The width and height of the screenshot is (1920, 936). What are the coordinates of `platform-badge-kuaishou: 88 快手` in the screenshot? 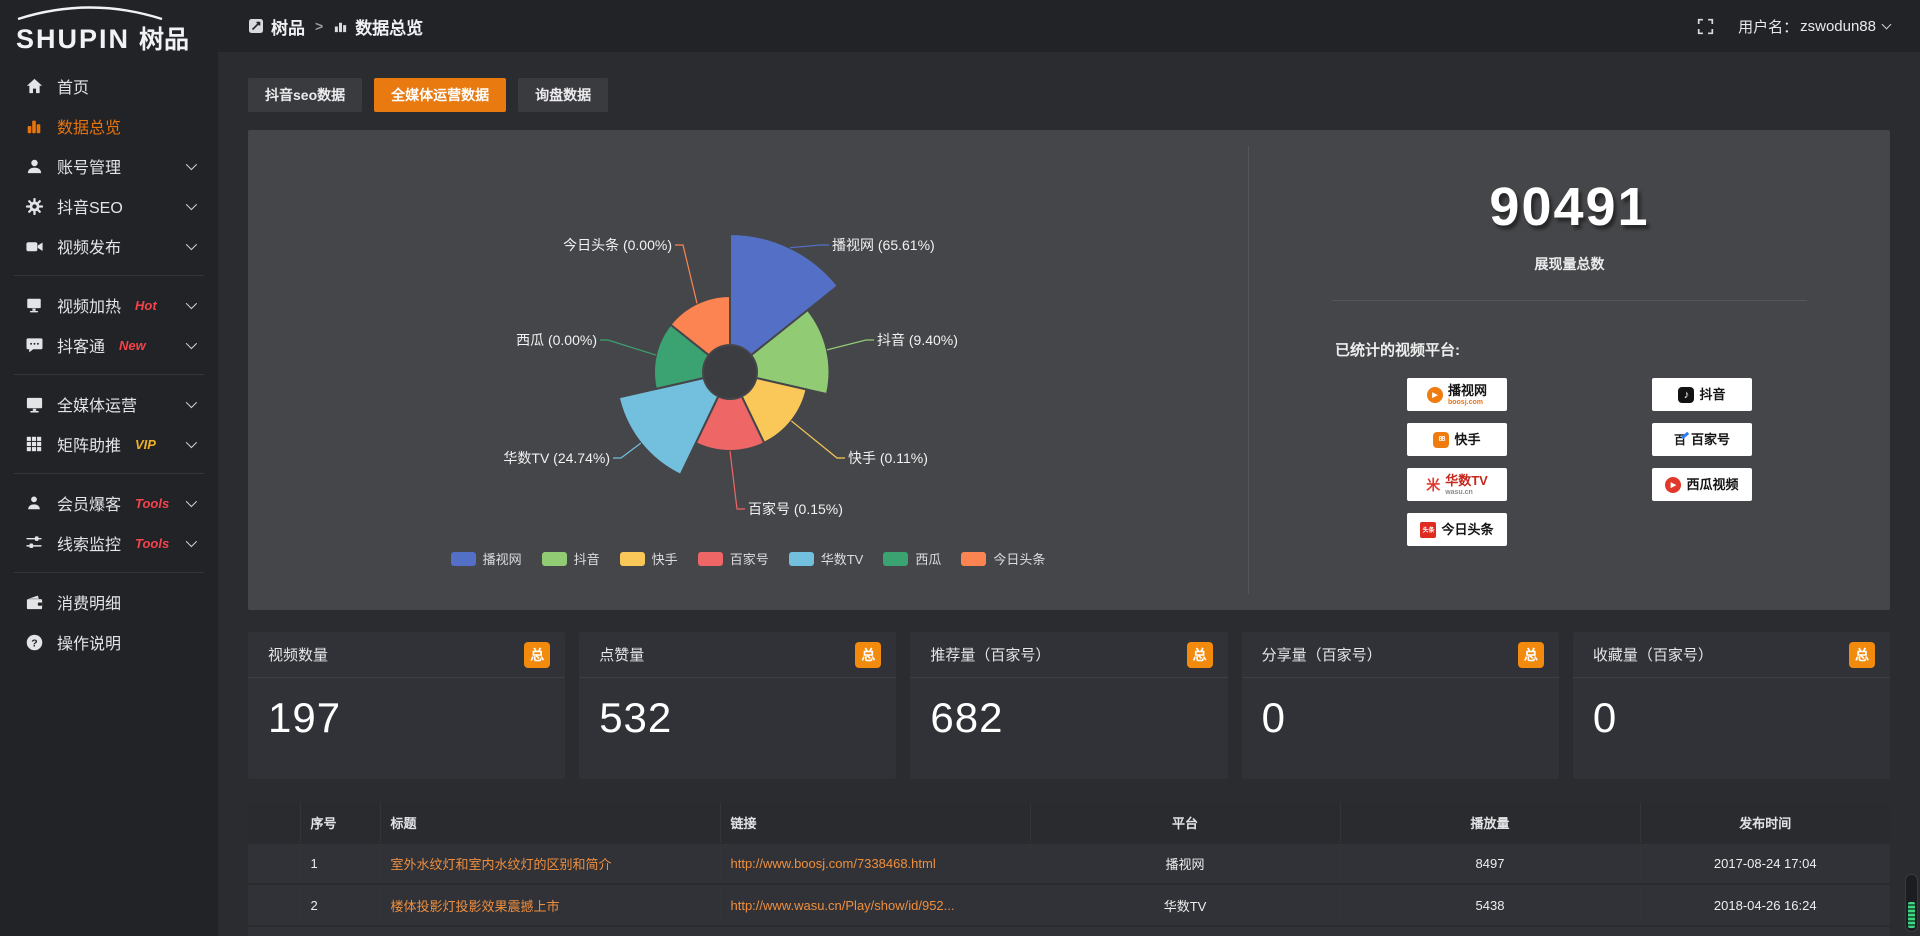 It's located at (1457, 439).